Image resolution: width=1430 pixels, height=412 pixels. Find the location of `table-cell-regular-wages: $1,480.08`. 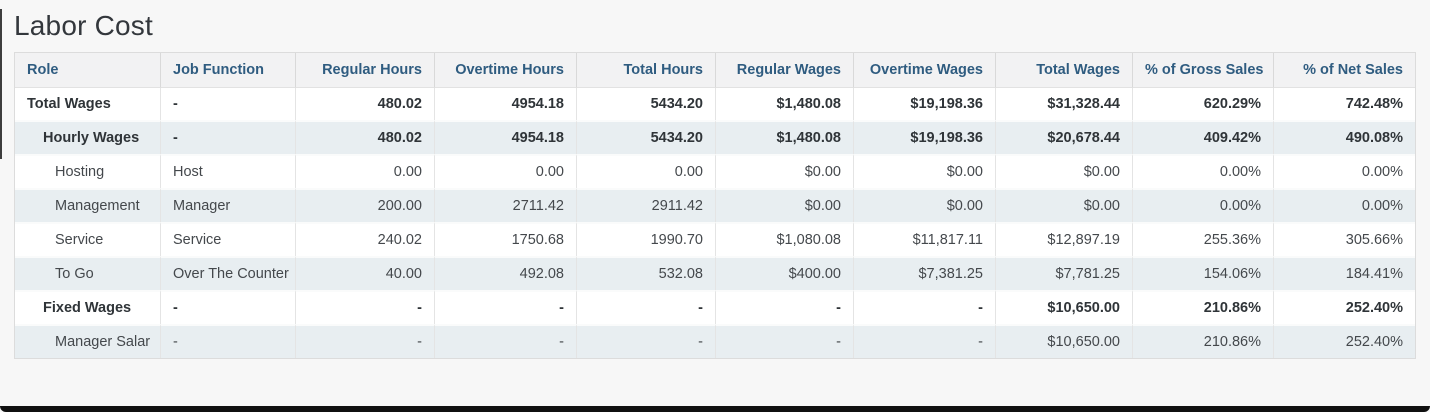

table-cell-regular-wages: $1,480.08 is located at coordinates (785, 104).